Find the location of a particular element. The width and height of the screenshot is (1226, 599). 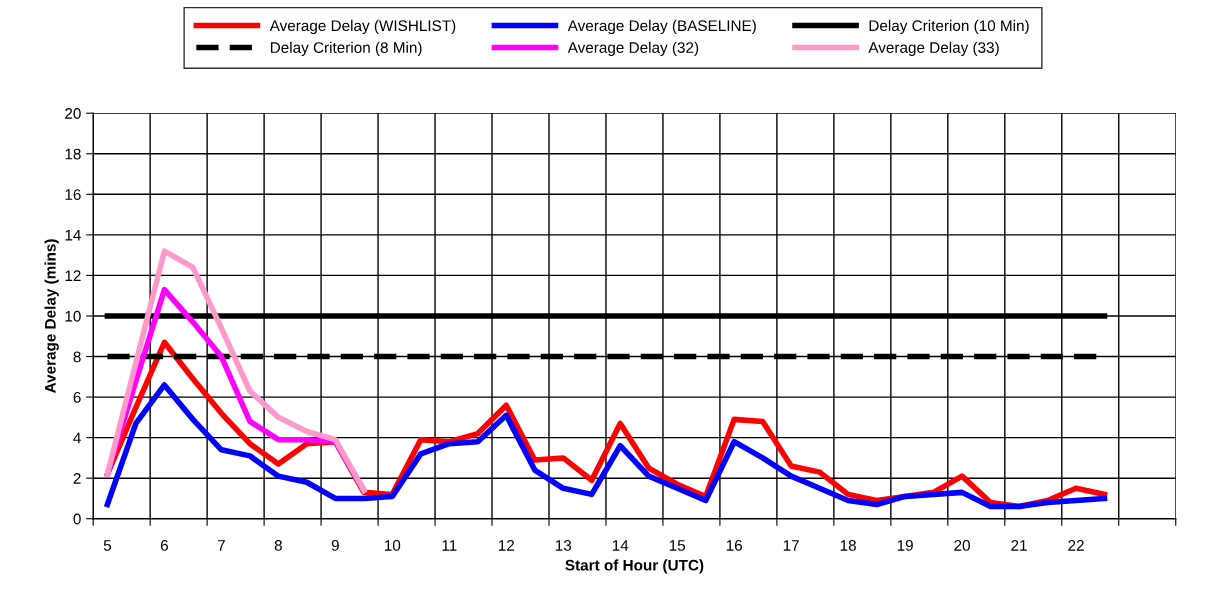

legend-label: Average Delay (WISHLIST) is located at coordinates (362, 27).